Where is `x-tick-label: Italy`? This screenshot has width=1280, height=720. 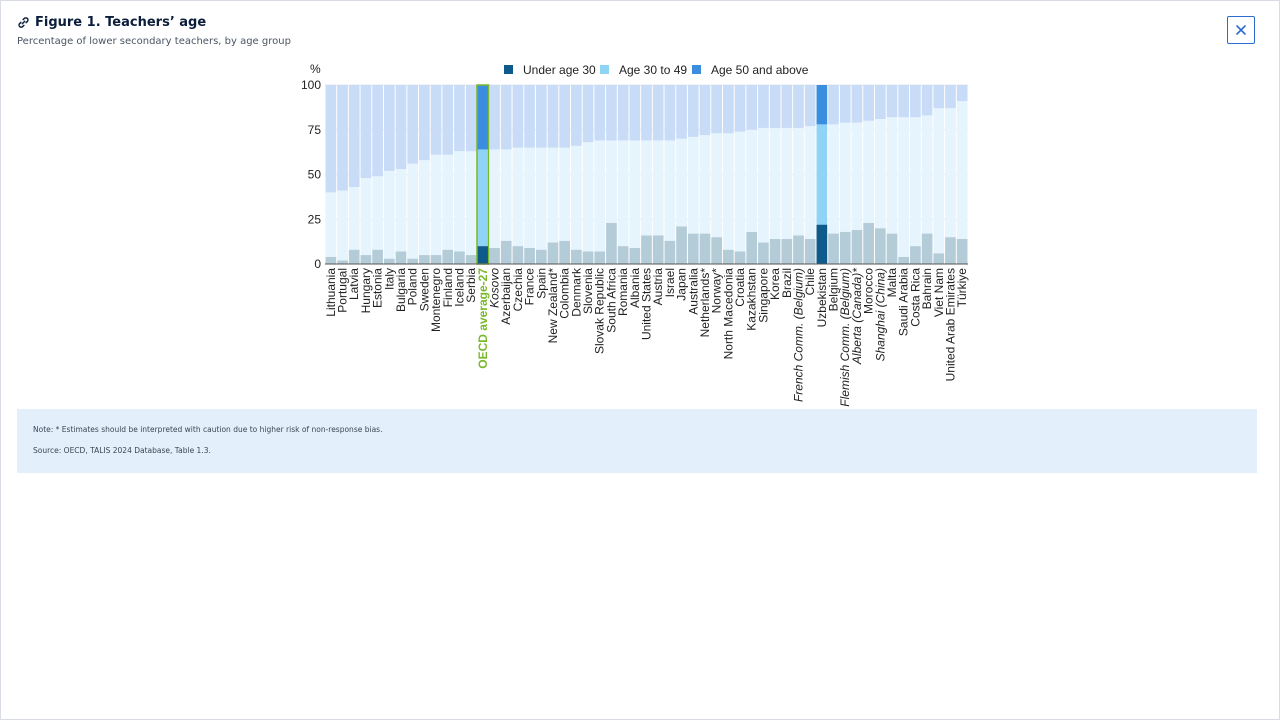
x-tick-label: Italy is located at coordinates (389, 279).